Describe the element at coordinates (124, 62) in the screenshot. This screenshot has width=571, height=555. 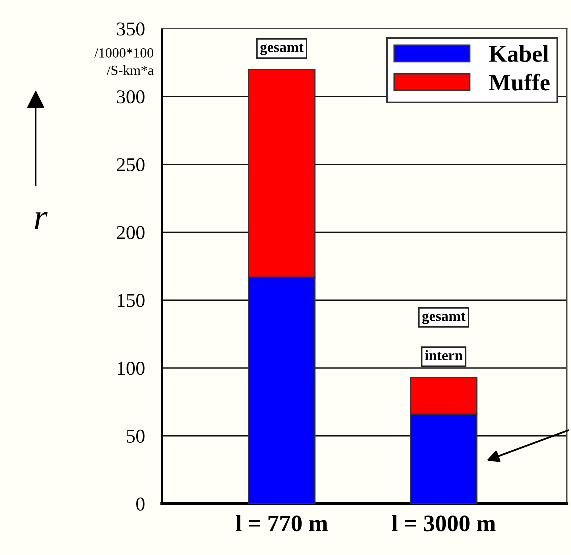
I see `text: /1000*100 /S-km*a` at that location.